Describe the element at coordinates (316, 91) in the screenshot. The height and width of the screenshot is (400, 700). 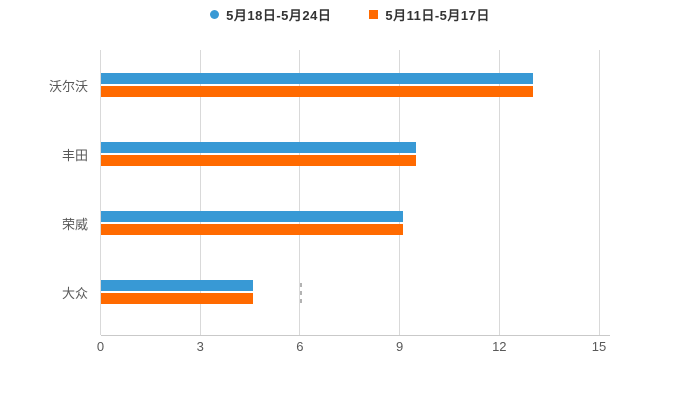
I see `bar-series2-cat1` at that location.